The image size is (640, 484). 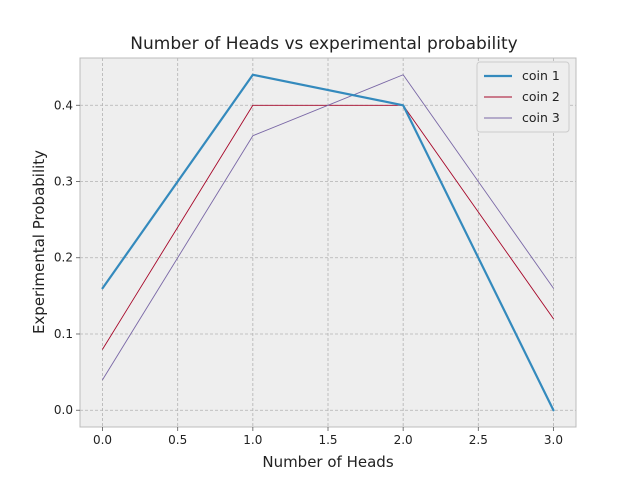 I want to click on x-tick-label: 3.0, so click(x=553, y=440).